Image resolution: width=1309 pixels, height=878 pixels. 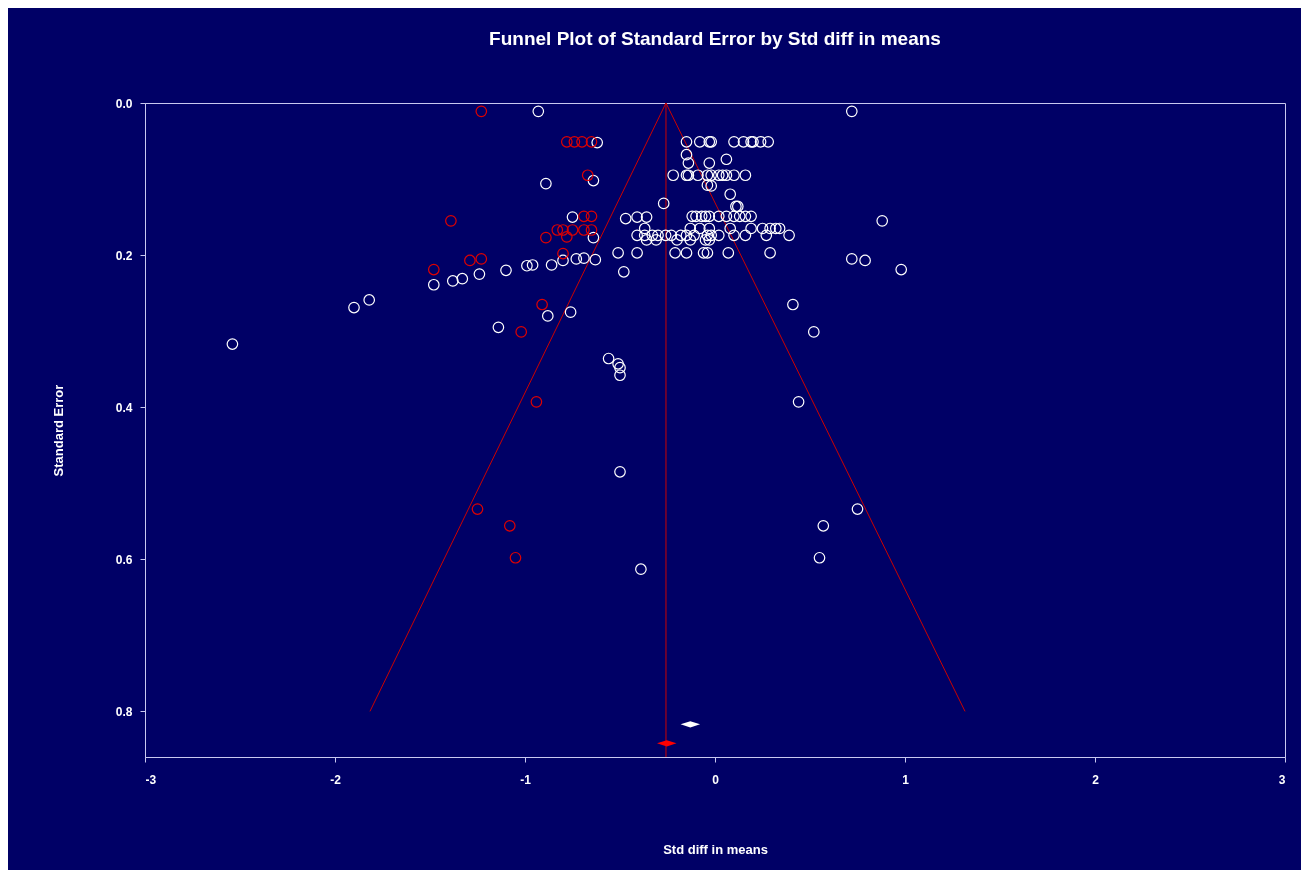 I want to click on x-tick-label: 0, so click(x=716, y=779).